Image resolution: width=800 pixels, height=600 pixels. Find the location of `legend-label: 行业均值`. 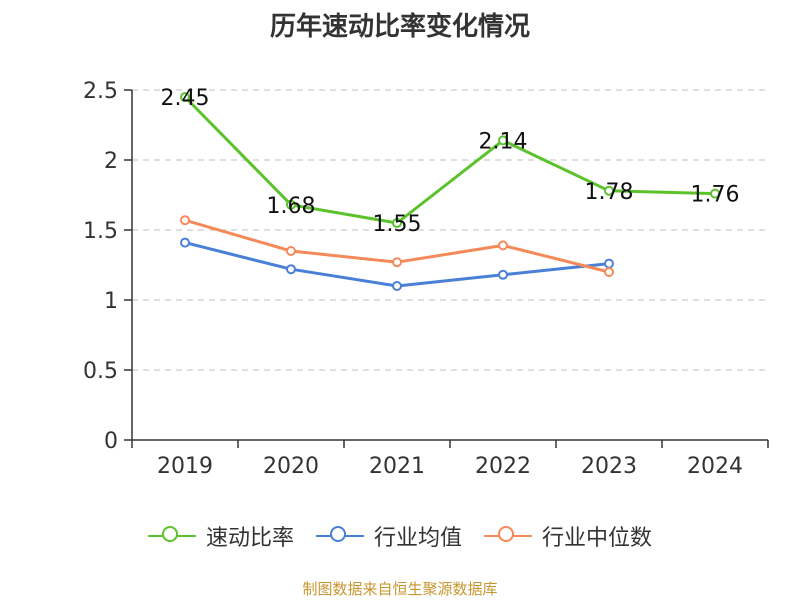

legend-label: 行业均值 is located at coordinates (417, 538).